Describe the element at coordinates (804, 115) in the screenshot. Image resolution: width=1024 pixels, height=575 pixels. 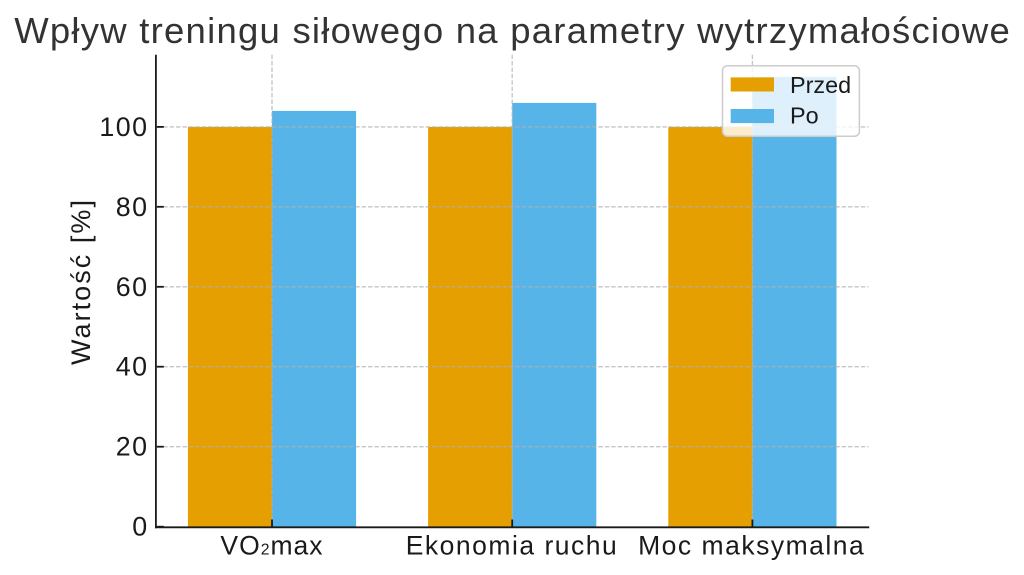
I see `svg-text: Po` at that location.